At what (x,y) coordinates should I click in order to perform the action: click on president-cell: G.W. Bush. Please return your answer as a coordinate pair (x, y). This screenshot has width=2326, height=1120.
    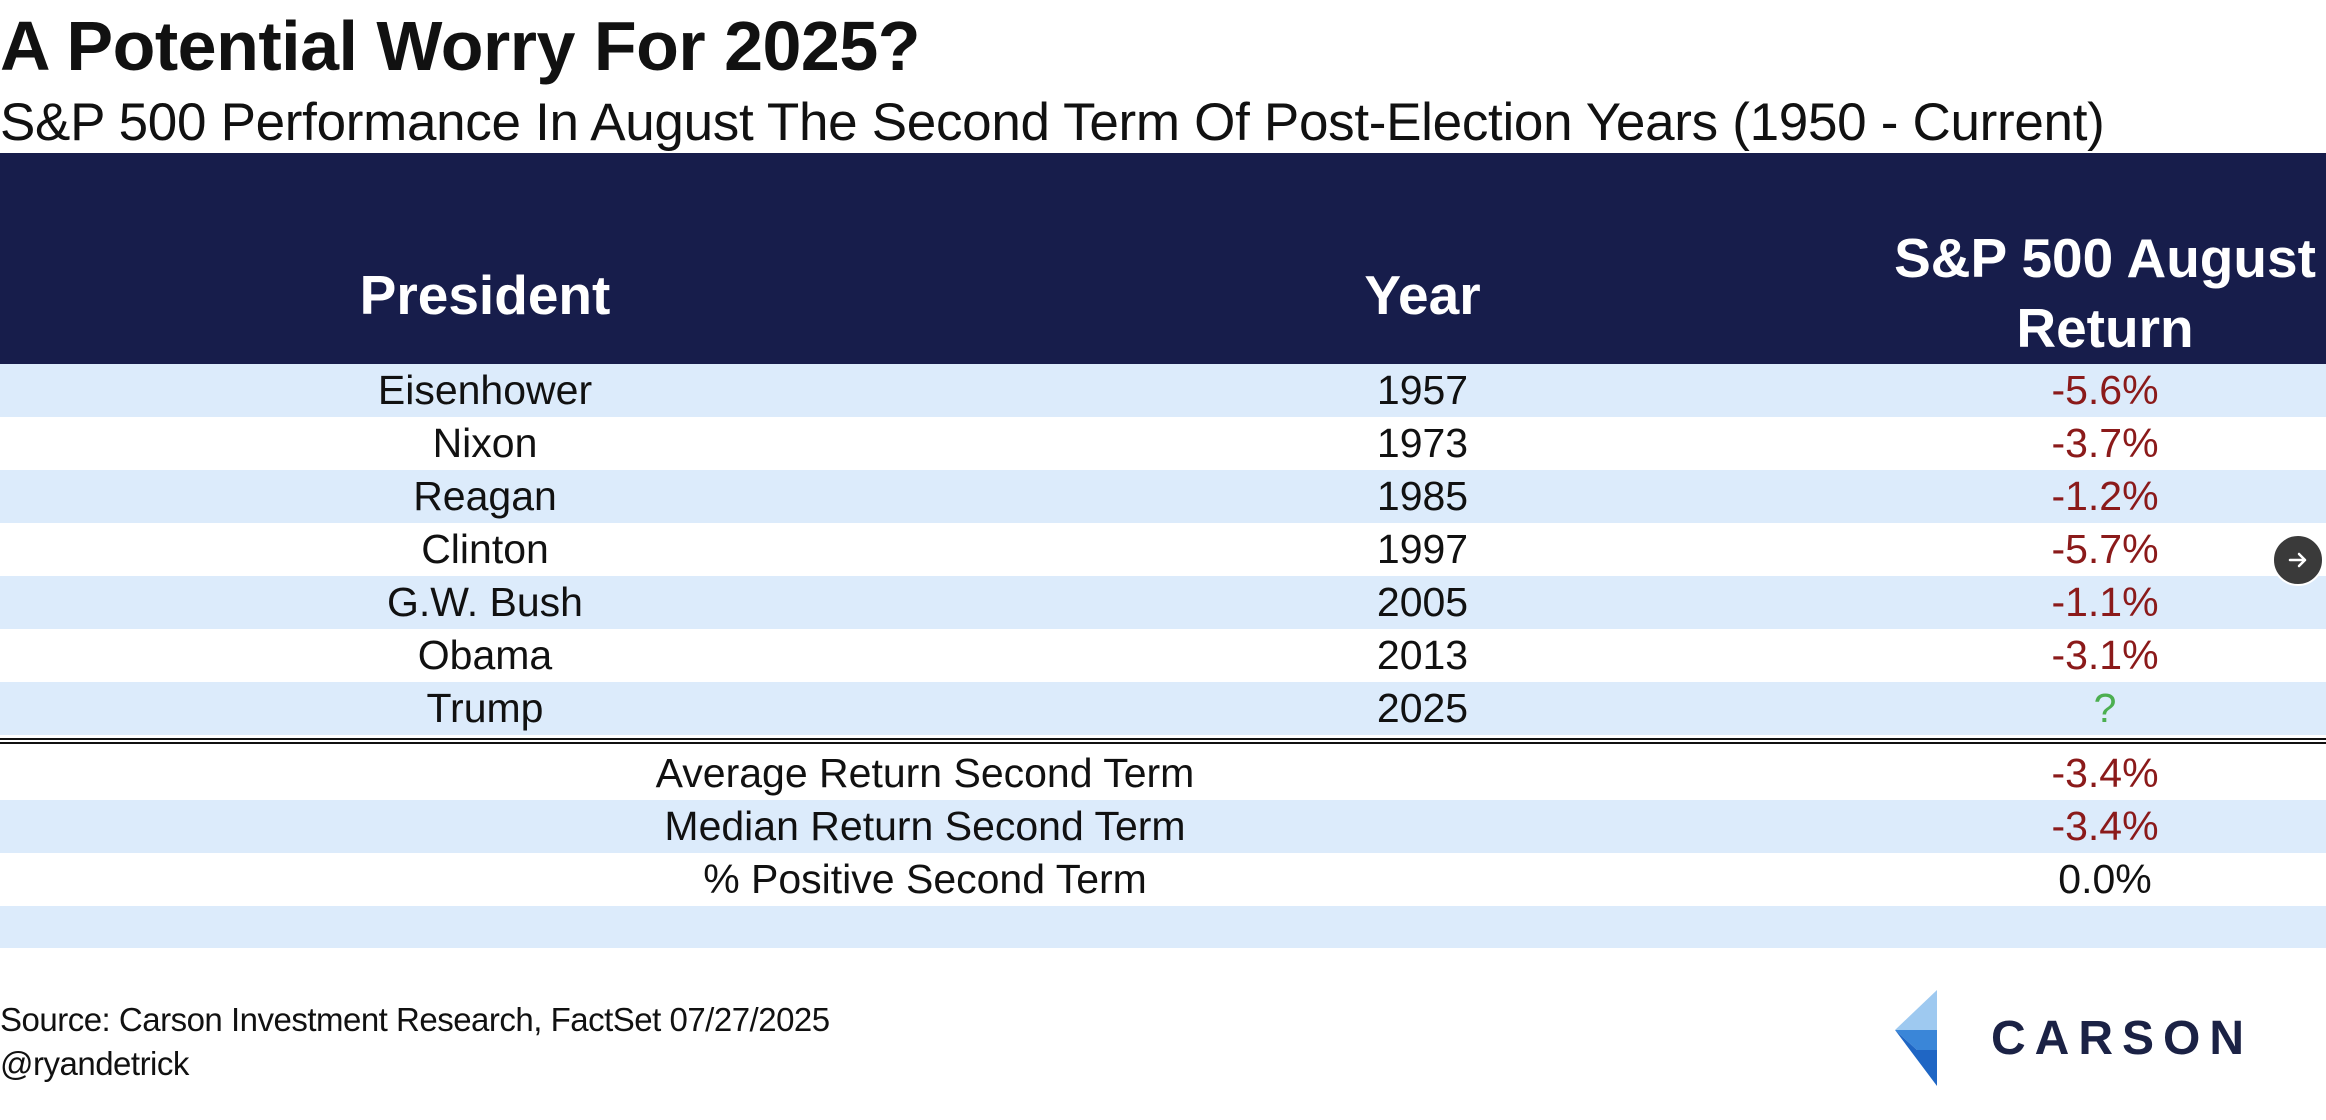
    Looking at the image, I should click on (485, 602).